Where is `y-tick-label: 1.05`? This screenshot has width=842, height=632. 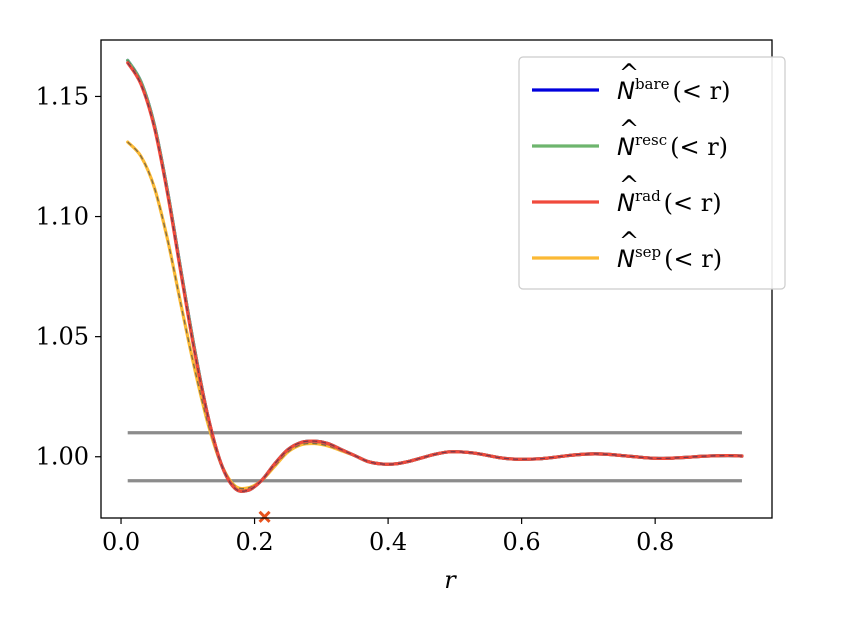 y-tick-label: 1.05 is located at coordinates (62, 337).